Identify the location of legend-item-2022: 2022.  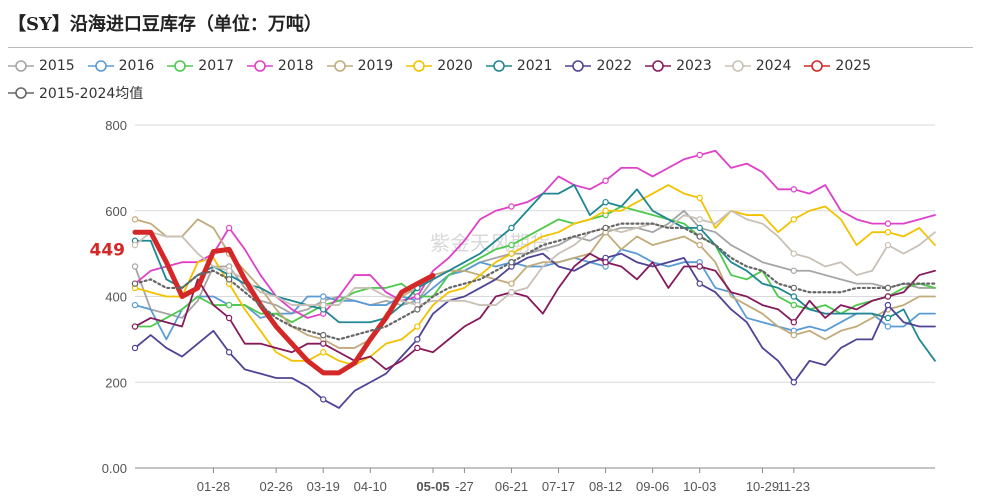
(598, 65).